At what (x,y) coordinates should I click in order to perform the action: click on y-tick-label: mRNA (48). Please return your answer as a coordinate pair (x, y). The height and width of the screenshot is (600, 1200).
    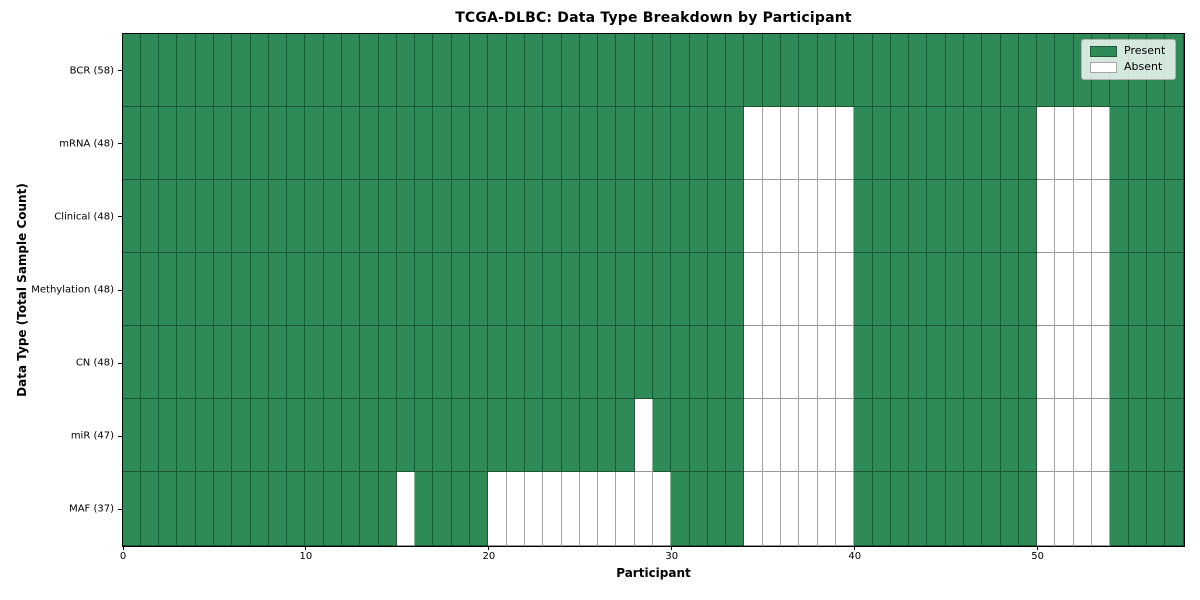
    Looking at the image, I should click on (86, 144).